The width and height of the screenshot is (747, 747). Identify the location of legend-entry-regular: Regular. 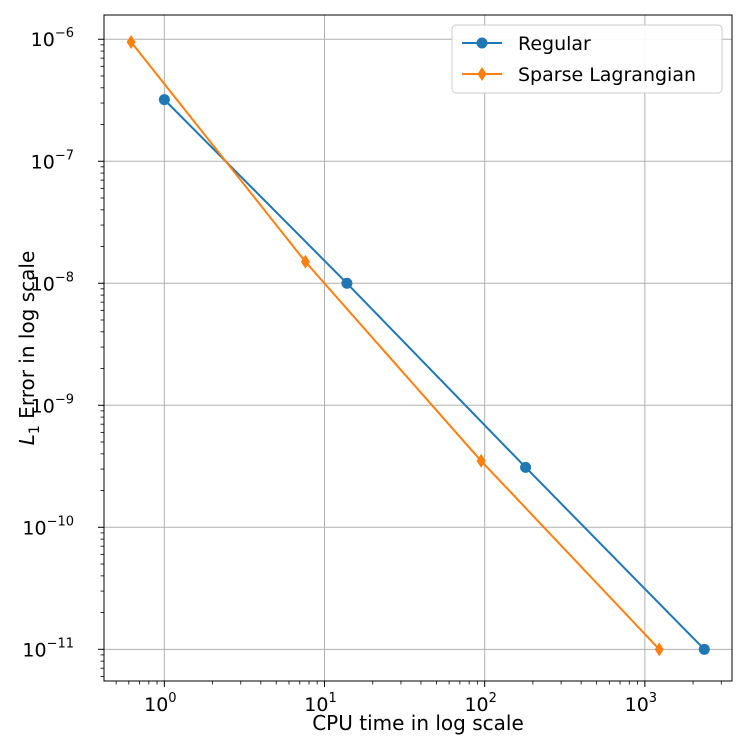
(526, 44).